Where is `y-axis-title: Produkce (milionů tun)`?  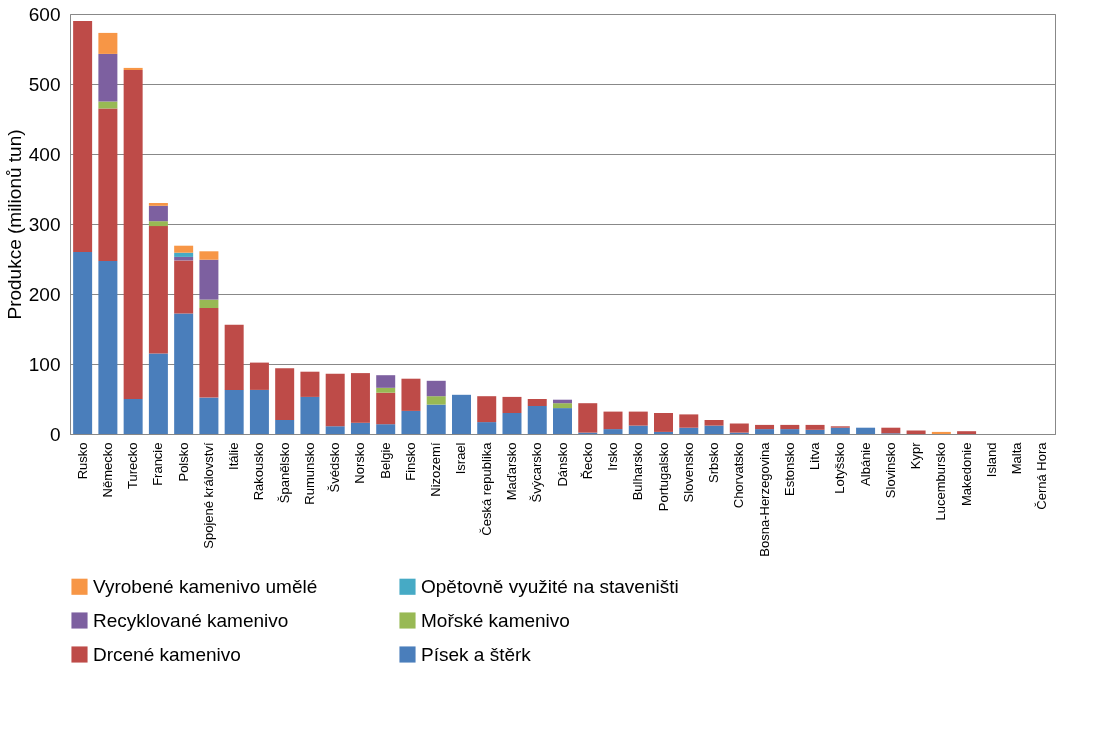
y-axis-title: Produkce (milionů tun) is located at coordinates (14, 224).